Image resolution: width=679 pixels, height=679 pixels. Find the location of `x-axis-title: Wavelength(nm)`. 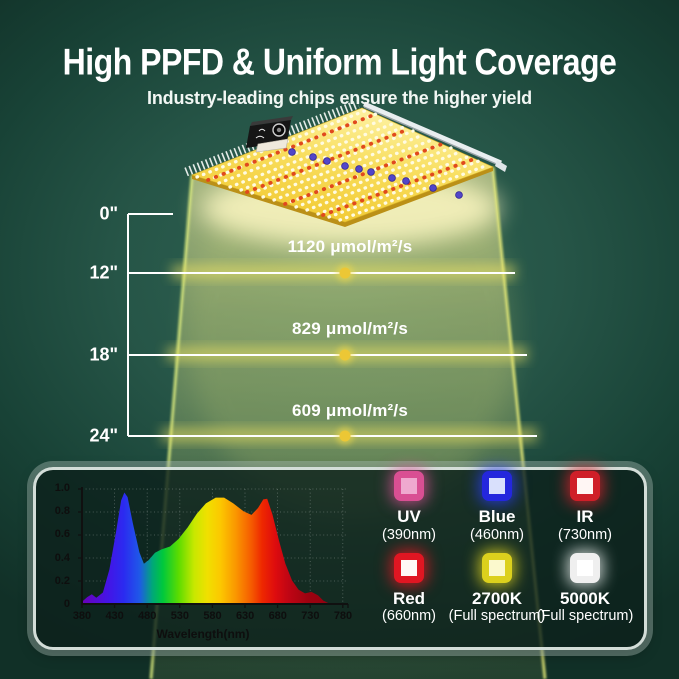

x-axis-title: Wavelength(nm) is located at coordinates (203, 634).